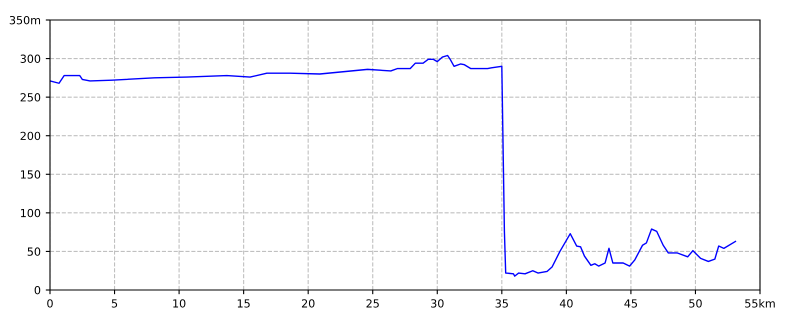 This screenshot has height=320, width=800. Describe the element at coordinates (695, 303) in the screenshot. I see `x-tick-label: 50` at that location.